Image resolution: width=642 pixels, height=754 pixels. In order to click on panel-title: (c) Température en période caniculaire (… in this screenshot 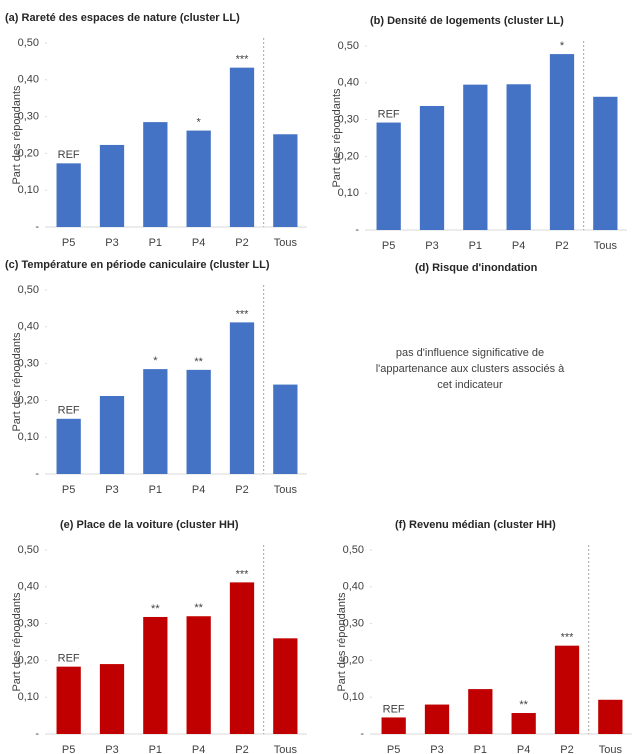, I will do `click(137, 265)`.